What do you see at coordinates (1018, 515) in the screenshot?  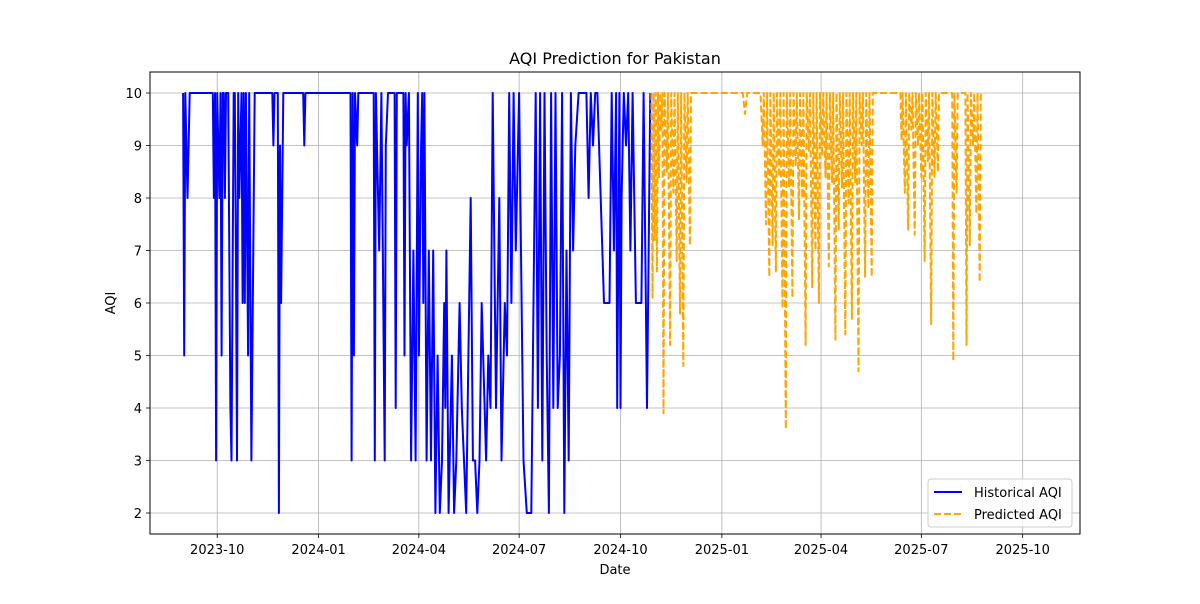 I see `legend-label-predicted: Predicted AQI` at bounding box center [1018, 515].